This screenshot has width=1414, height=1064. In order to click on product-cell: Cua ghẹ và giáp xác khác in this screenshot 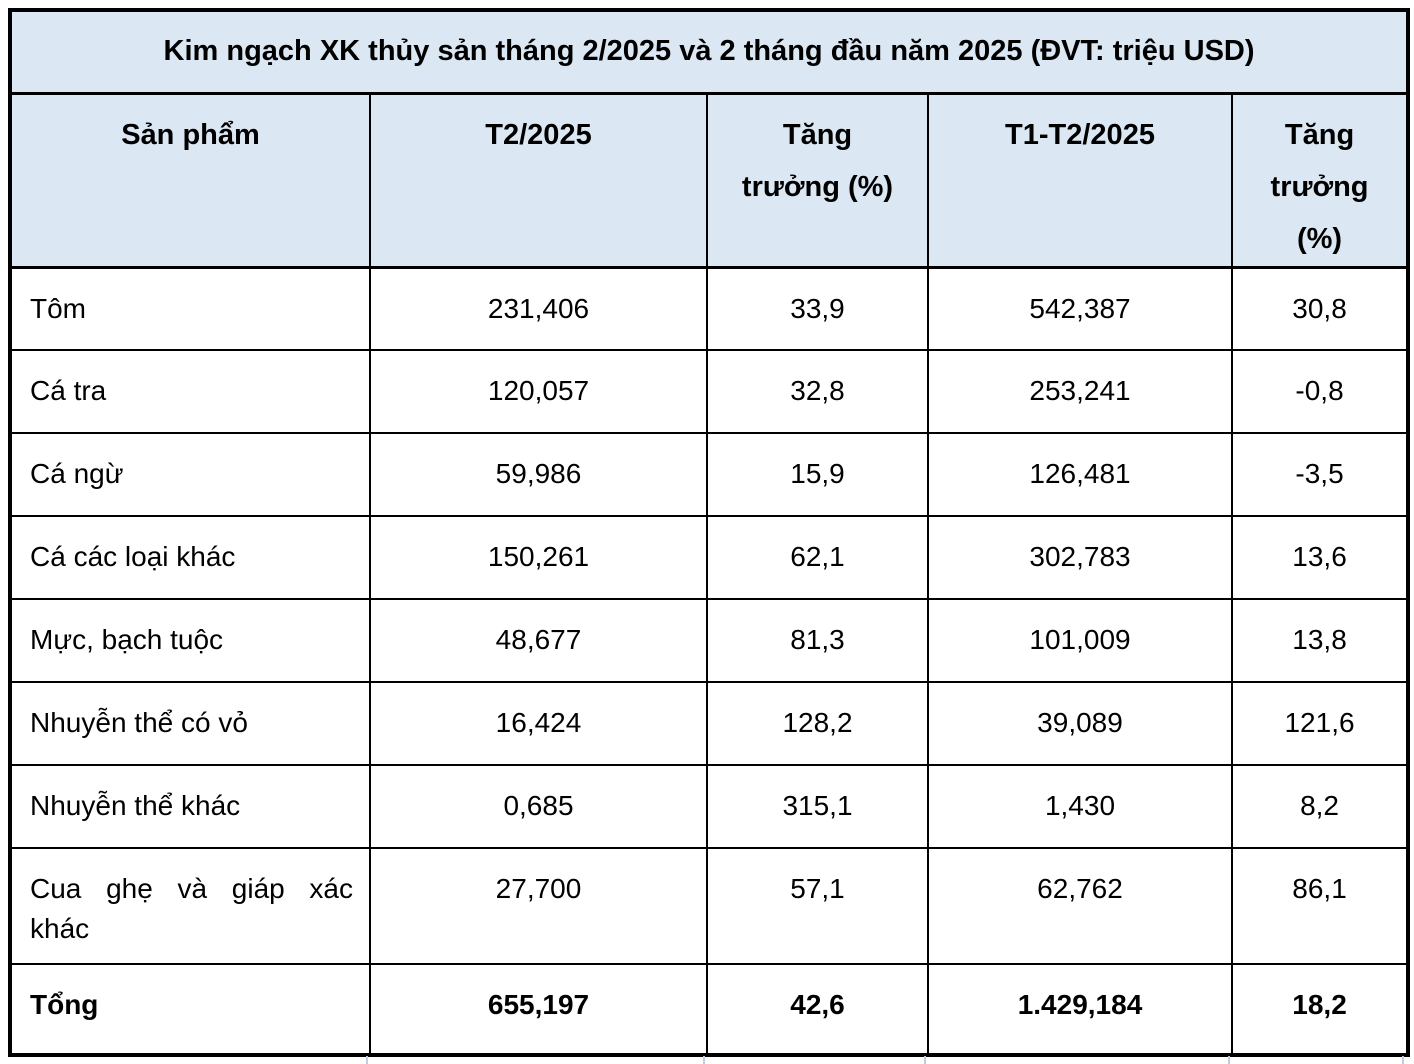, I will do `click(190, 906)`.